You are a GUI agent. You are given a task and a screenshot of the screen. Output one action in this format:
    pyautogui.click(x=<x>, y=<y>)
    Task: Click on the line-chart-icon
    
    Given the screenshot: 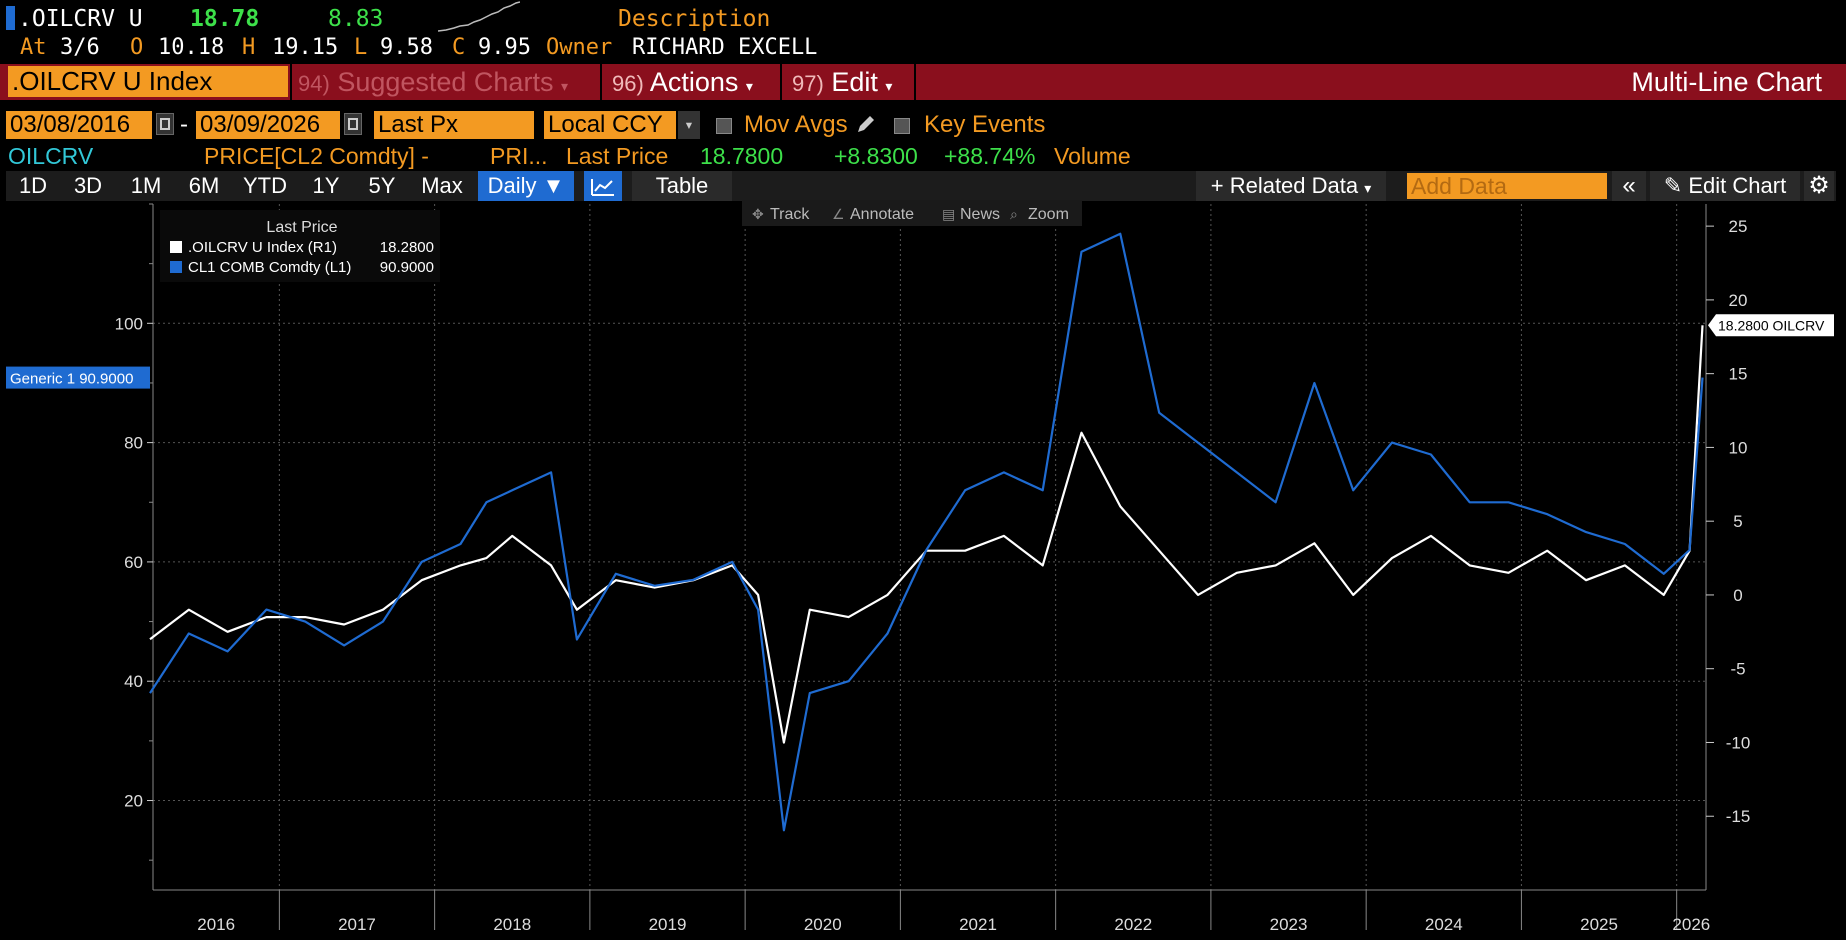 What is the action you would take?
    pyautogui.click(x=602, y=188)
    